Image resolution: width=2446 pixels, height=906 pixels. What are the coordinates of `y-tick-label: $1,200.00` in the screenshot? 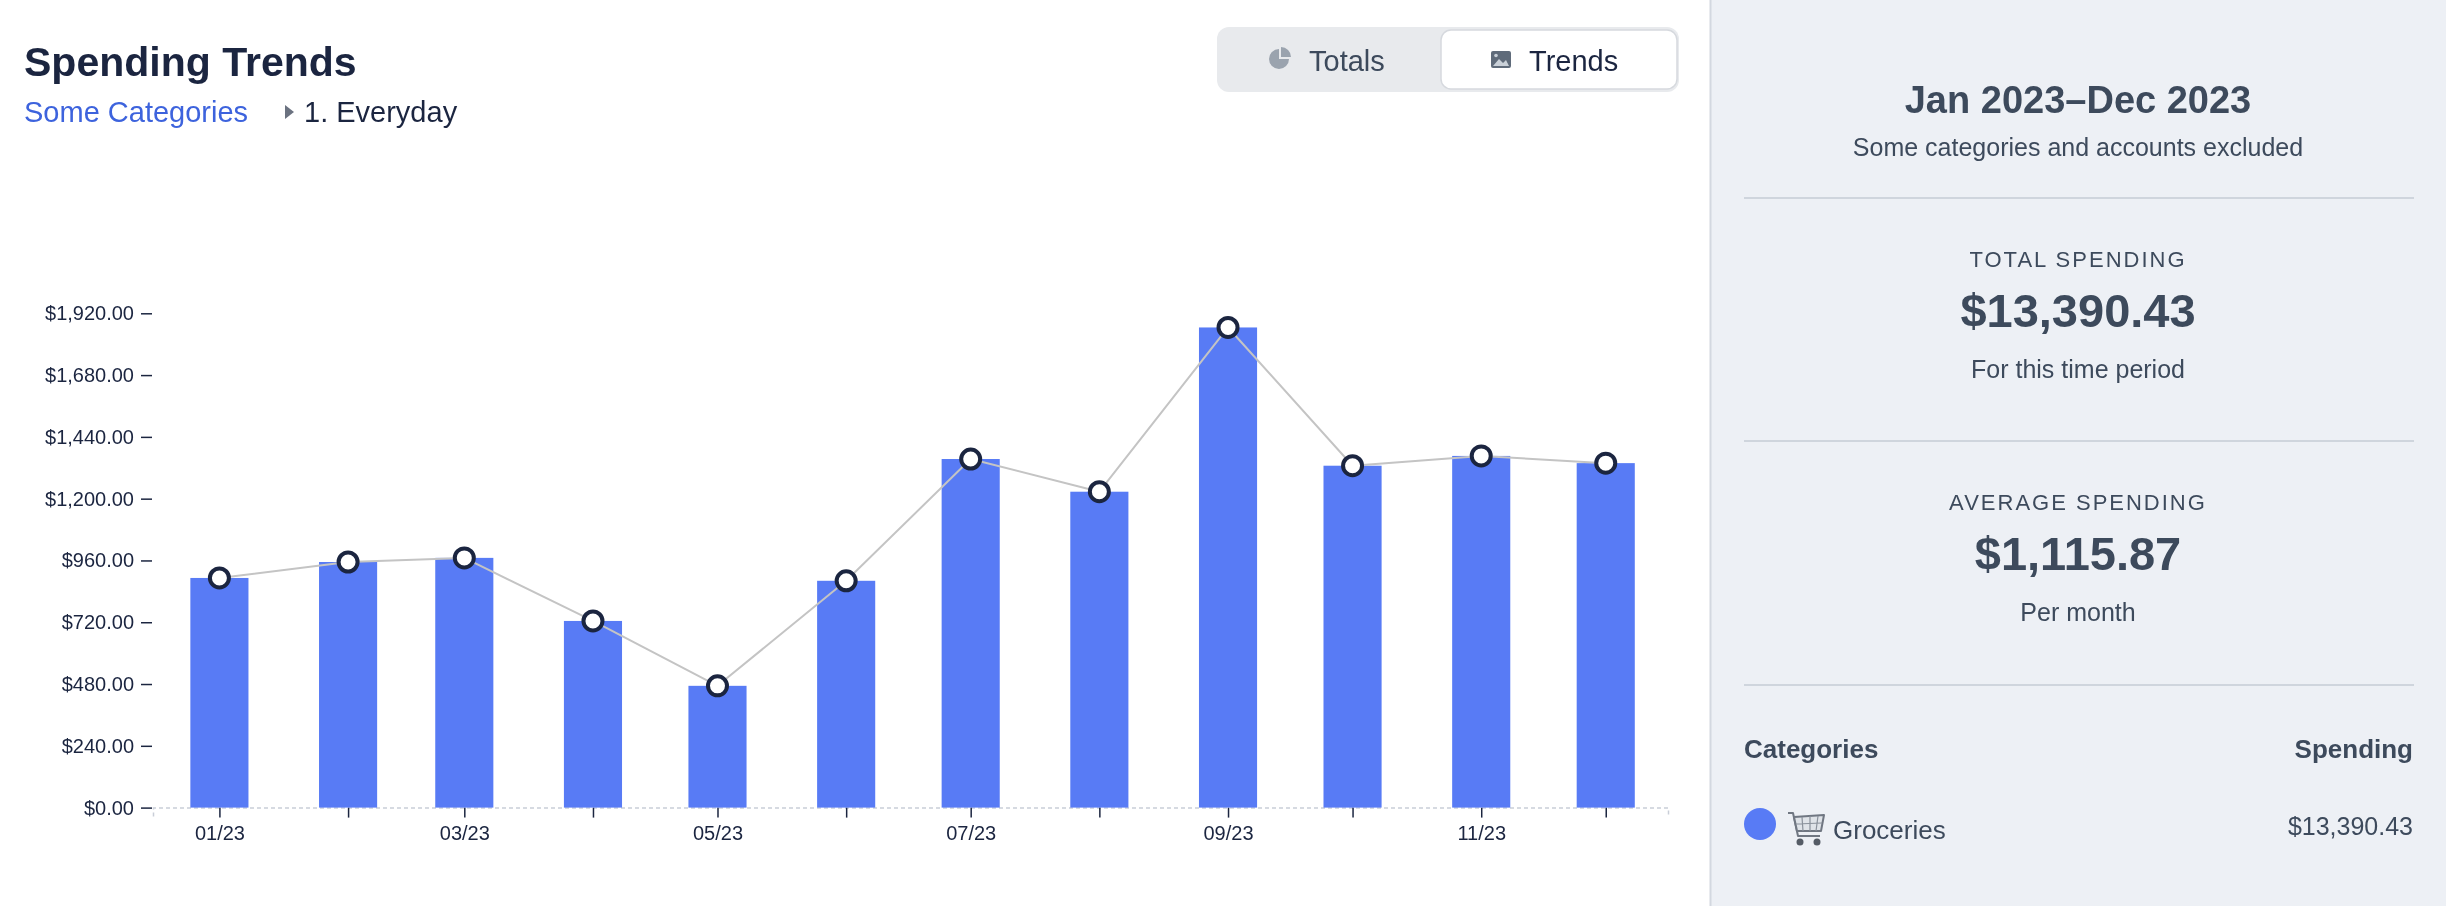 It's located at (89, 498).